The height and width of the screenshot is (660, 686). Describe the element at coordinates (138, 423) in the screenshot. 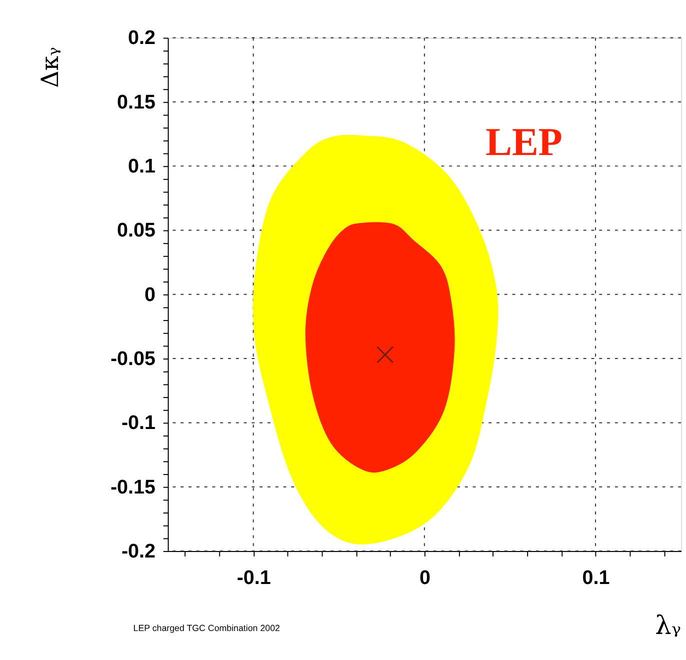

I see `y-tick-label: -0.1` at that location.